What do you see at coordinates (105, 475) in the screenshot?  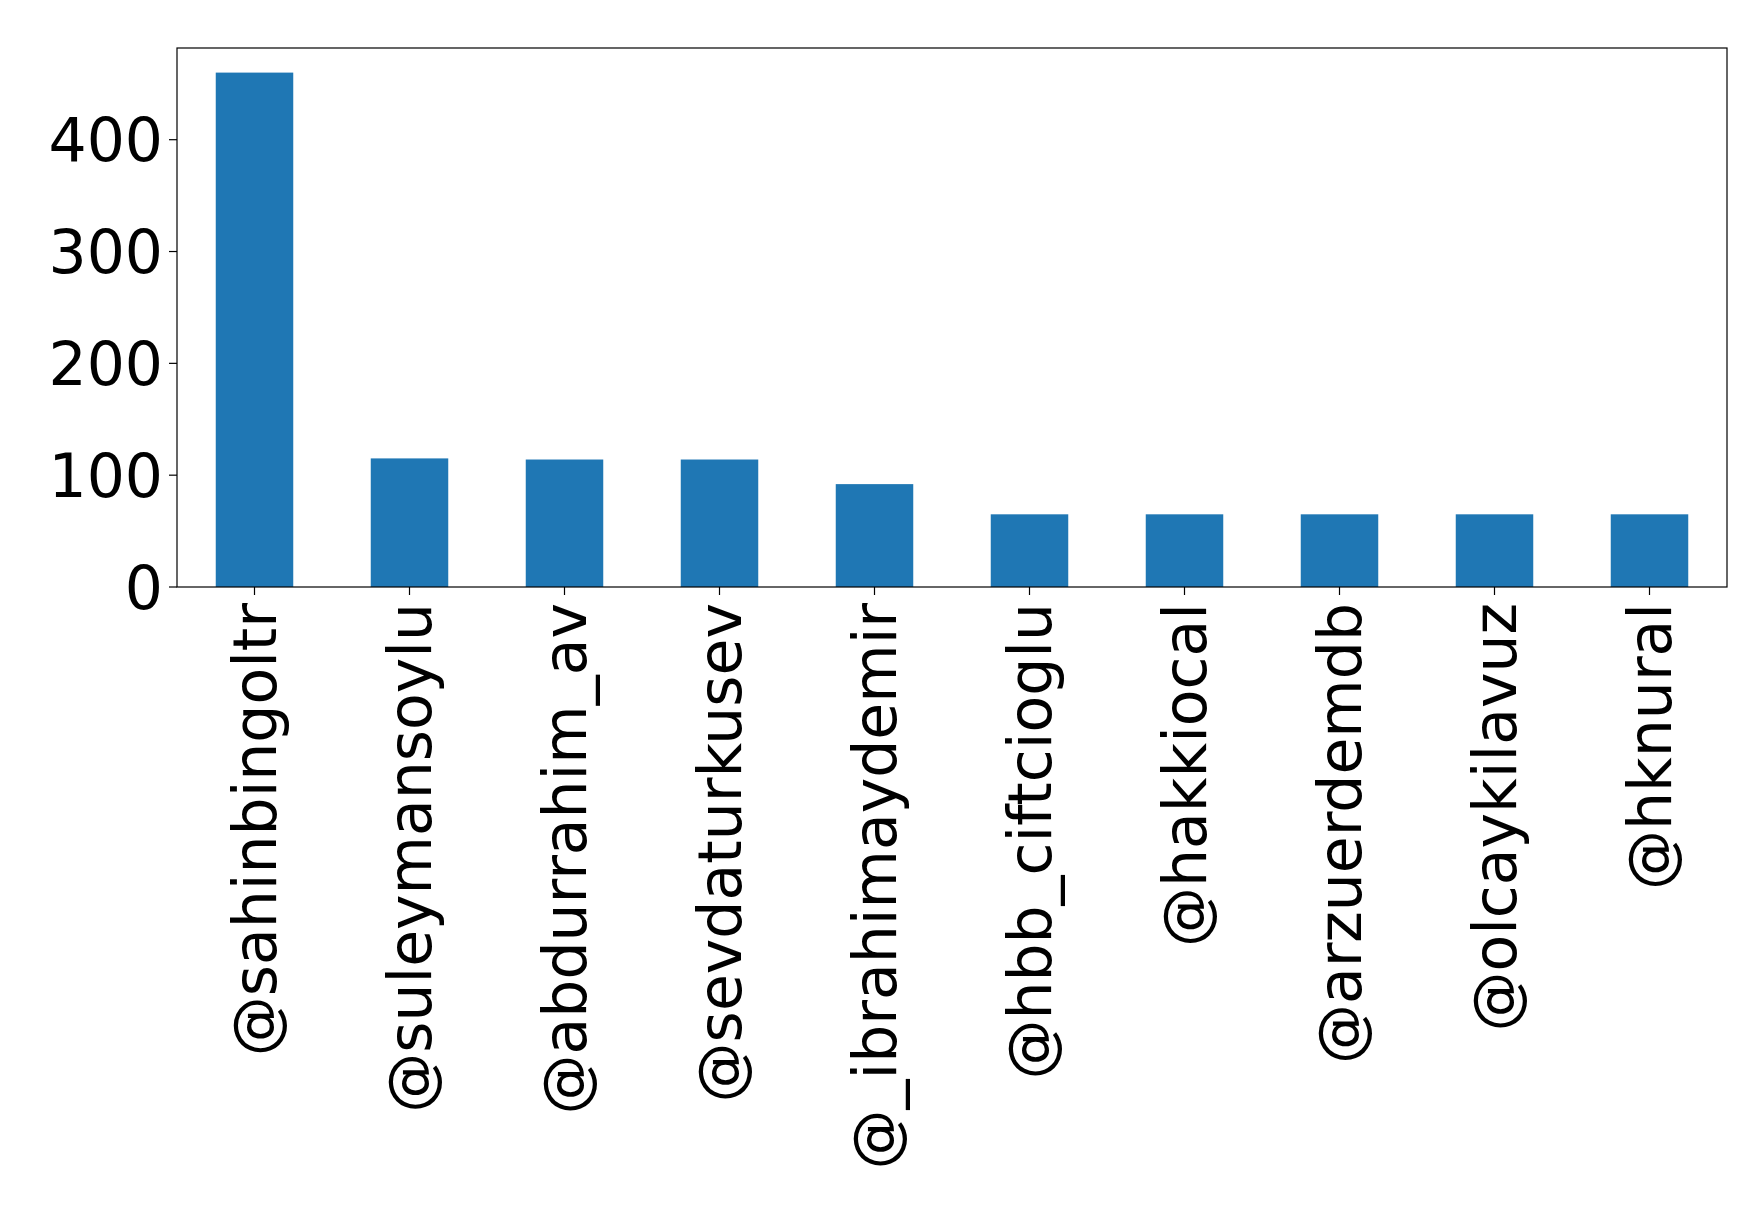 I see `y-tick-label: 100` at bounding box center [105, 475].